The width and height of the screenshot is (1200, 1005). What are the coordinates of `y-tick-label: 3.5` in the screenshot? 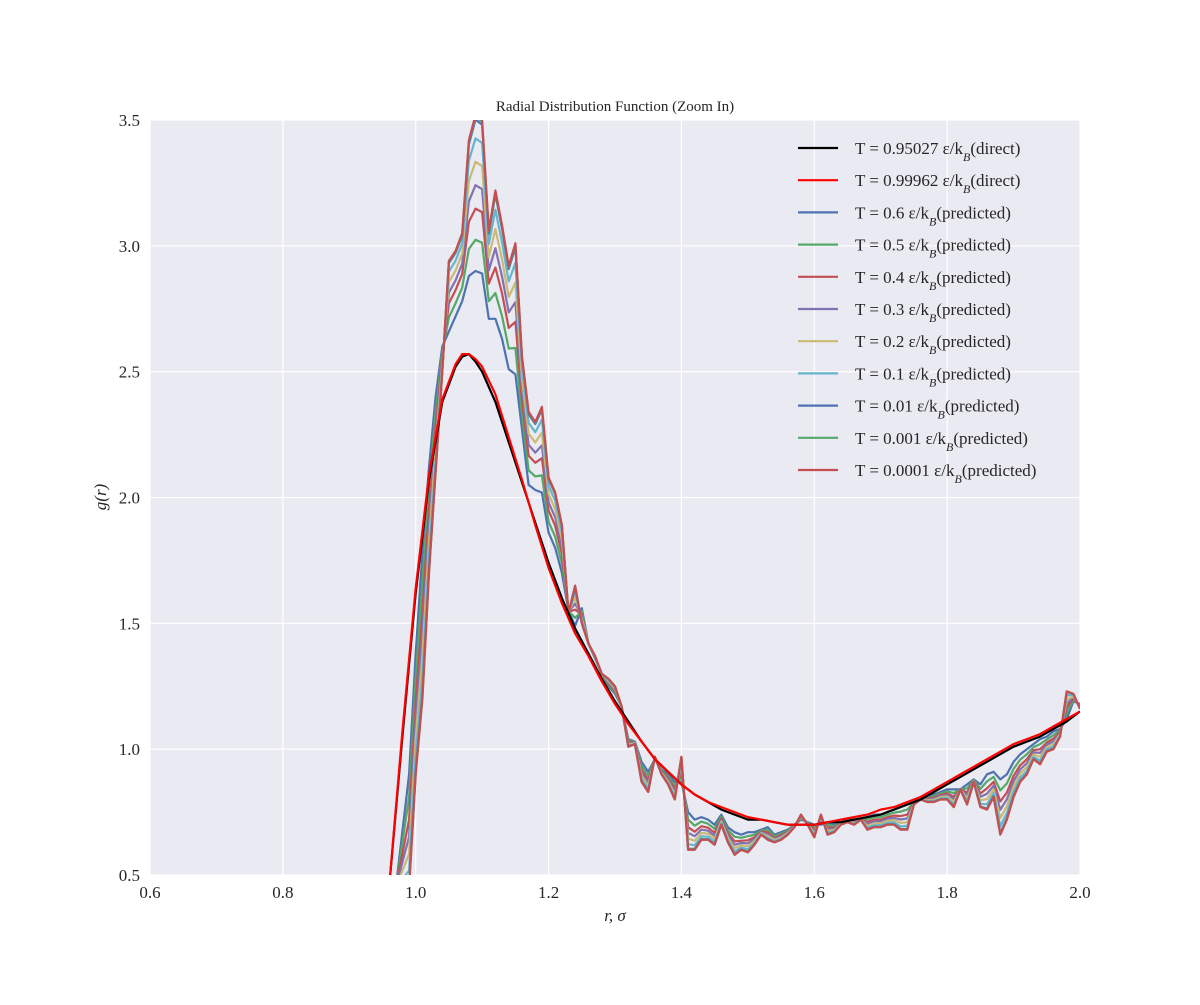 It's located at (129, 120).